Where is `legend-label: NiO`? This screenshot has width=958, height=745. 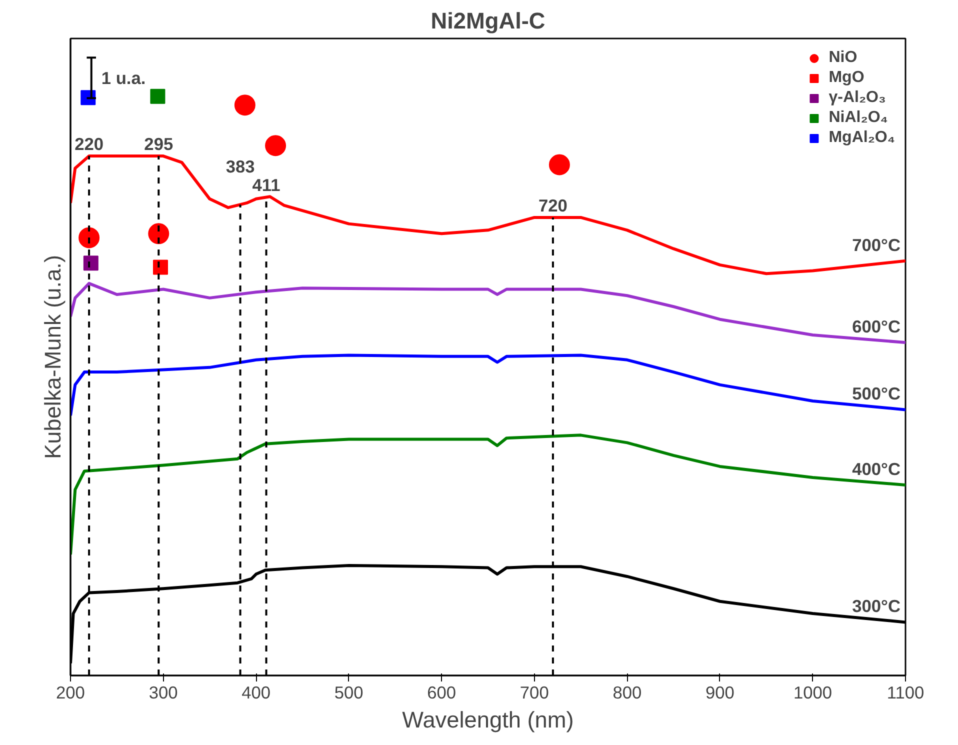
legend-label: NiO is located at coordinates (843, 58).